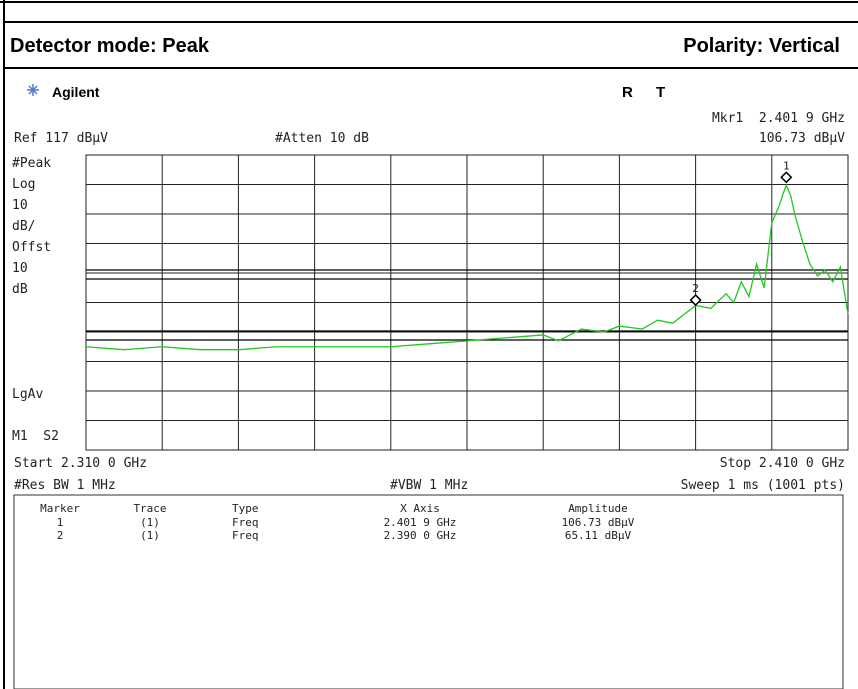  What do you see at coordinates (786, 165) in the screenshot?
I see `marker-label: 1` at bounding box center [786, 165].